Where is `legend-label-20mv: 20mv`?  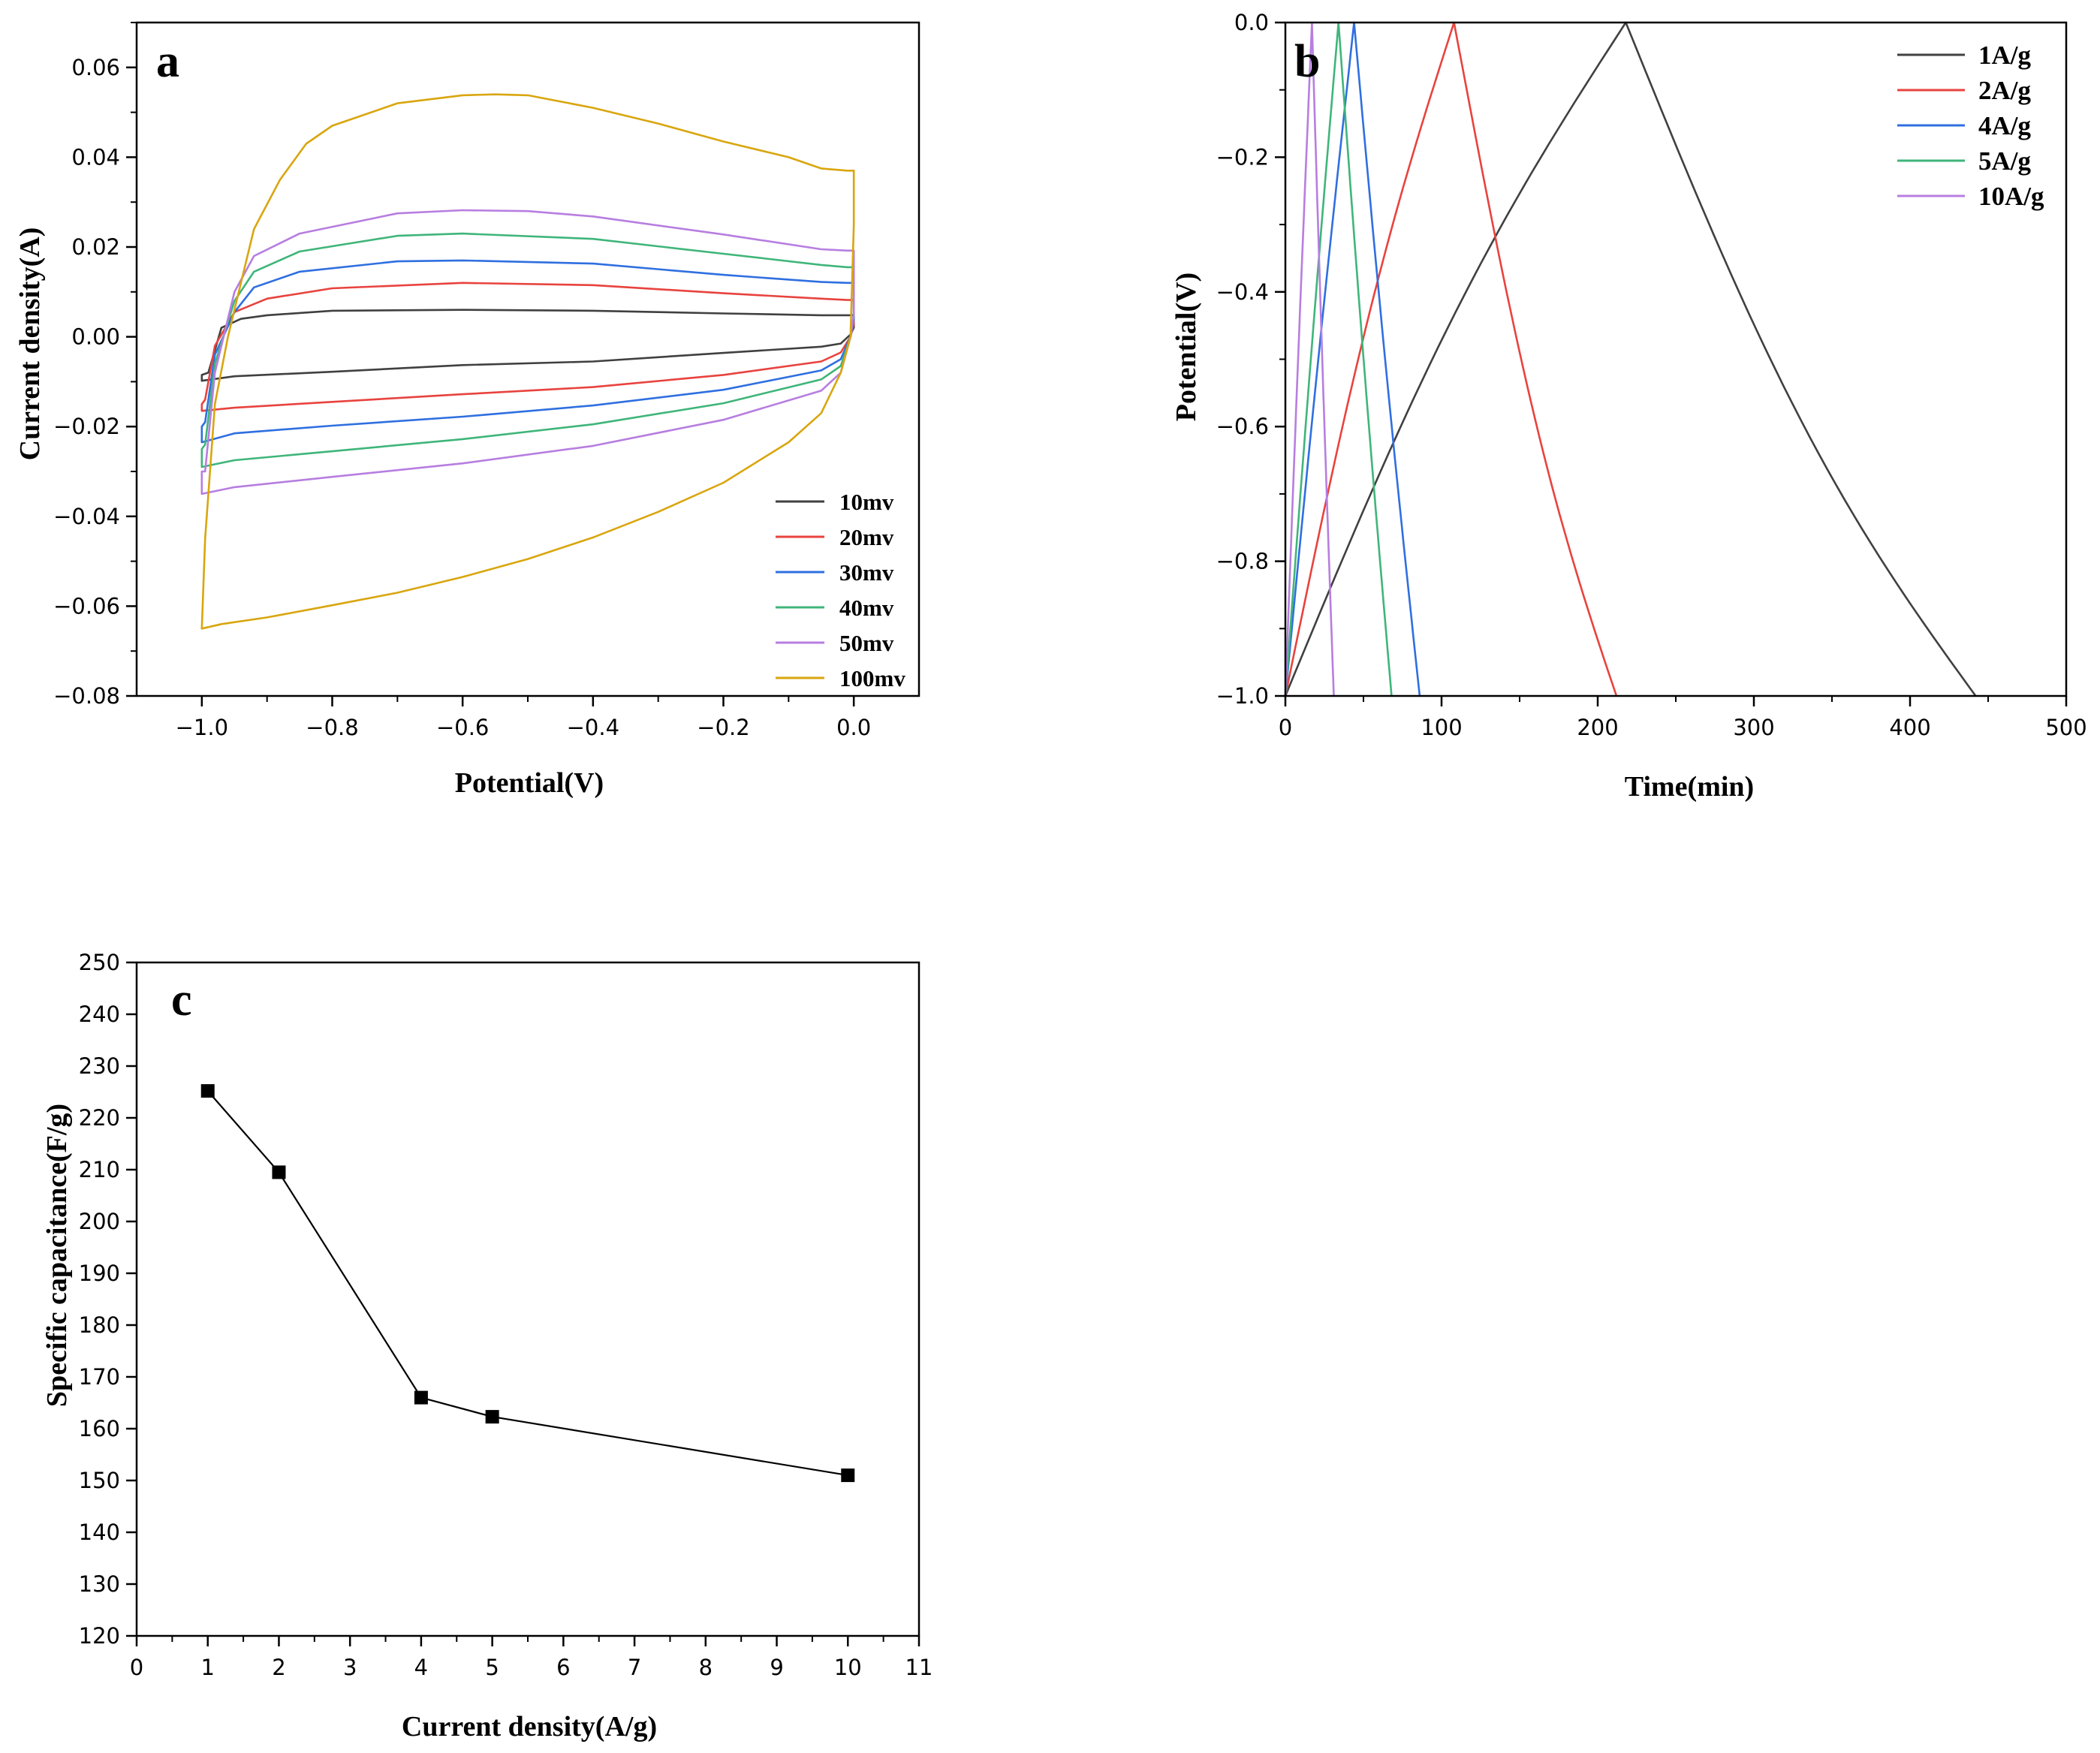 legend-label-20mv: 20mv is located at coordinates (866, 537).